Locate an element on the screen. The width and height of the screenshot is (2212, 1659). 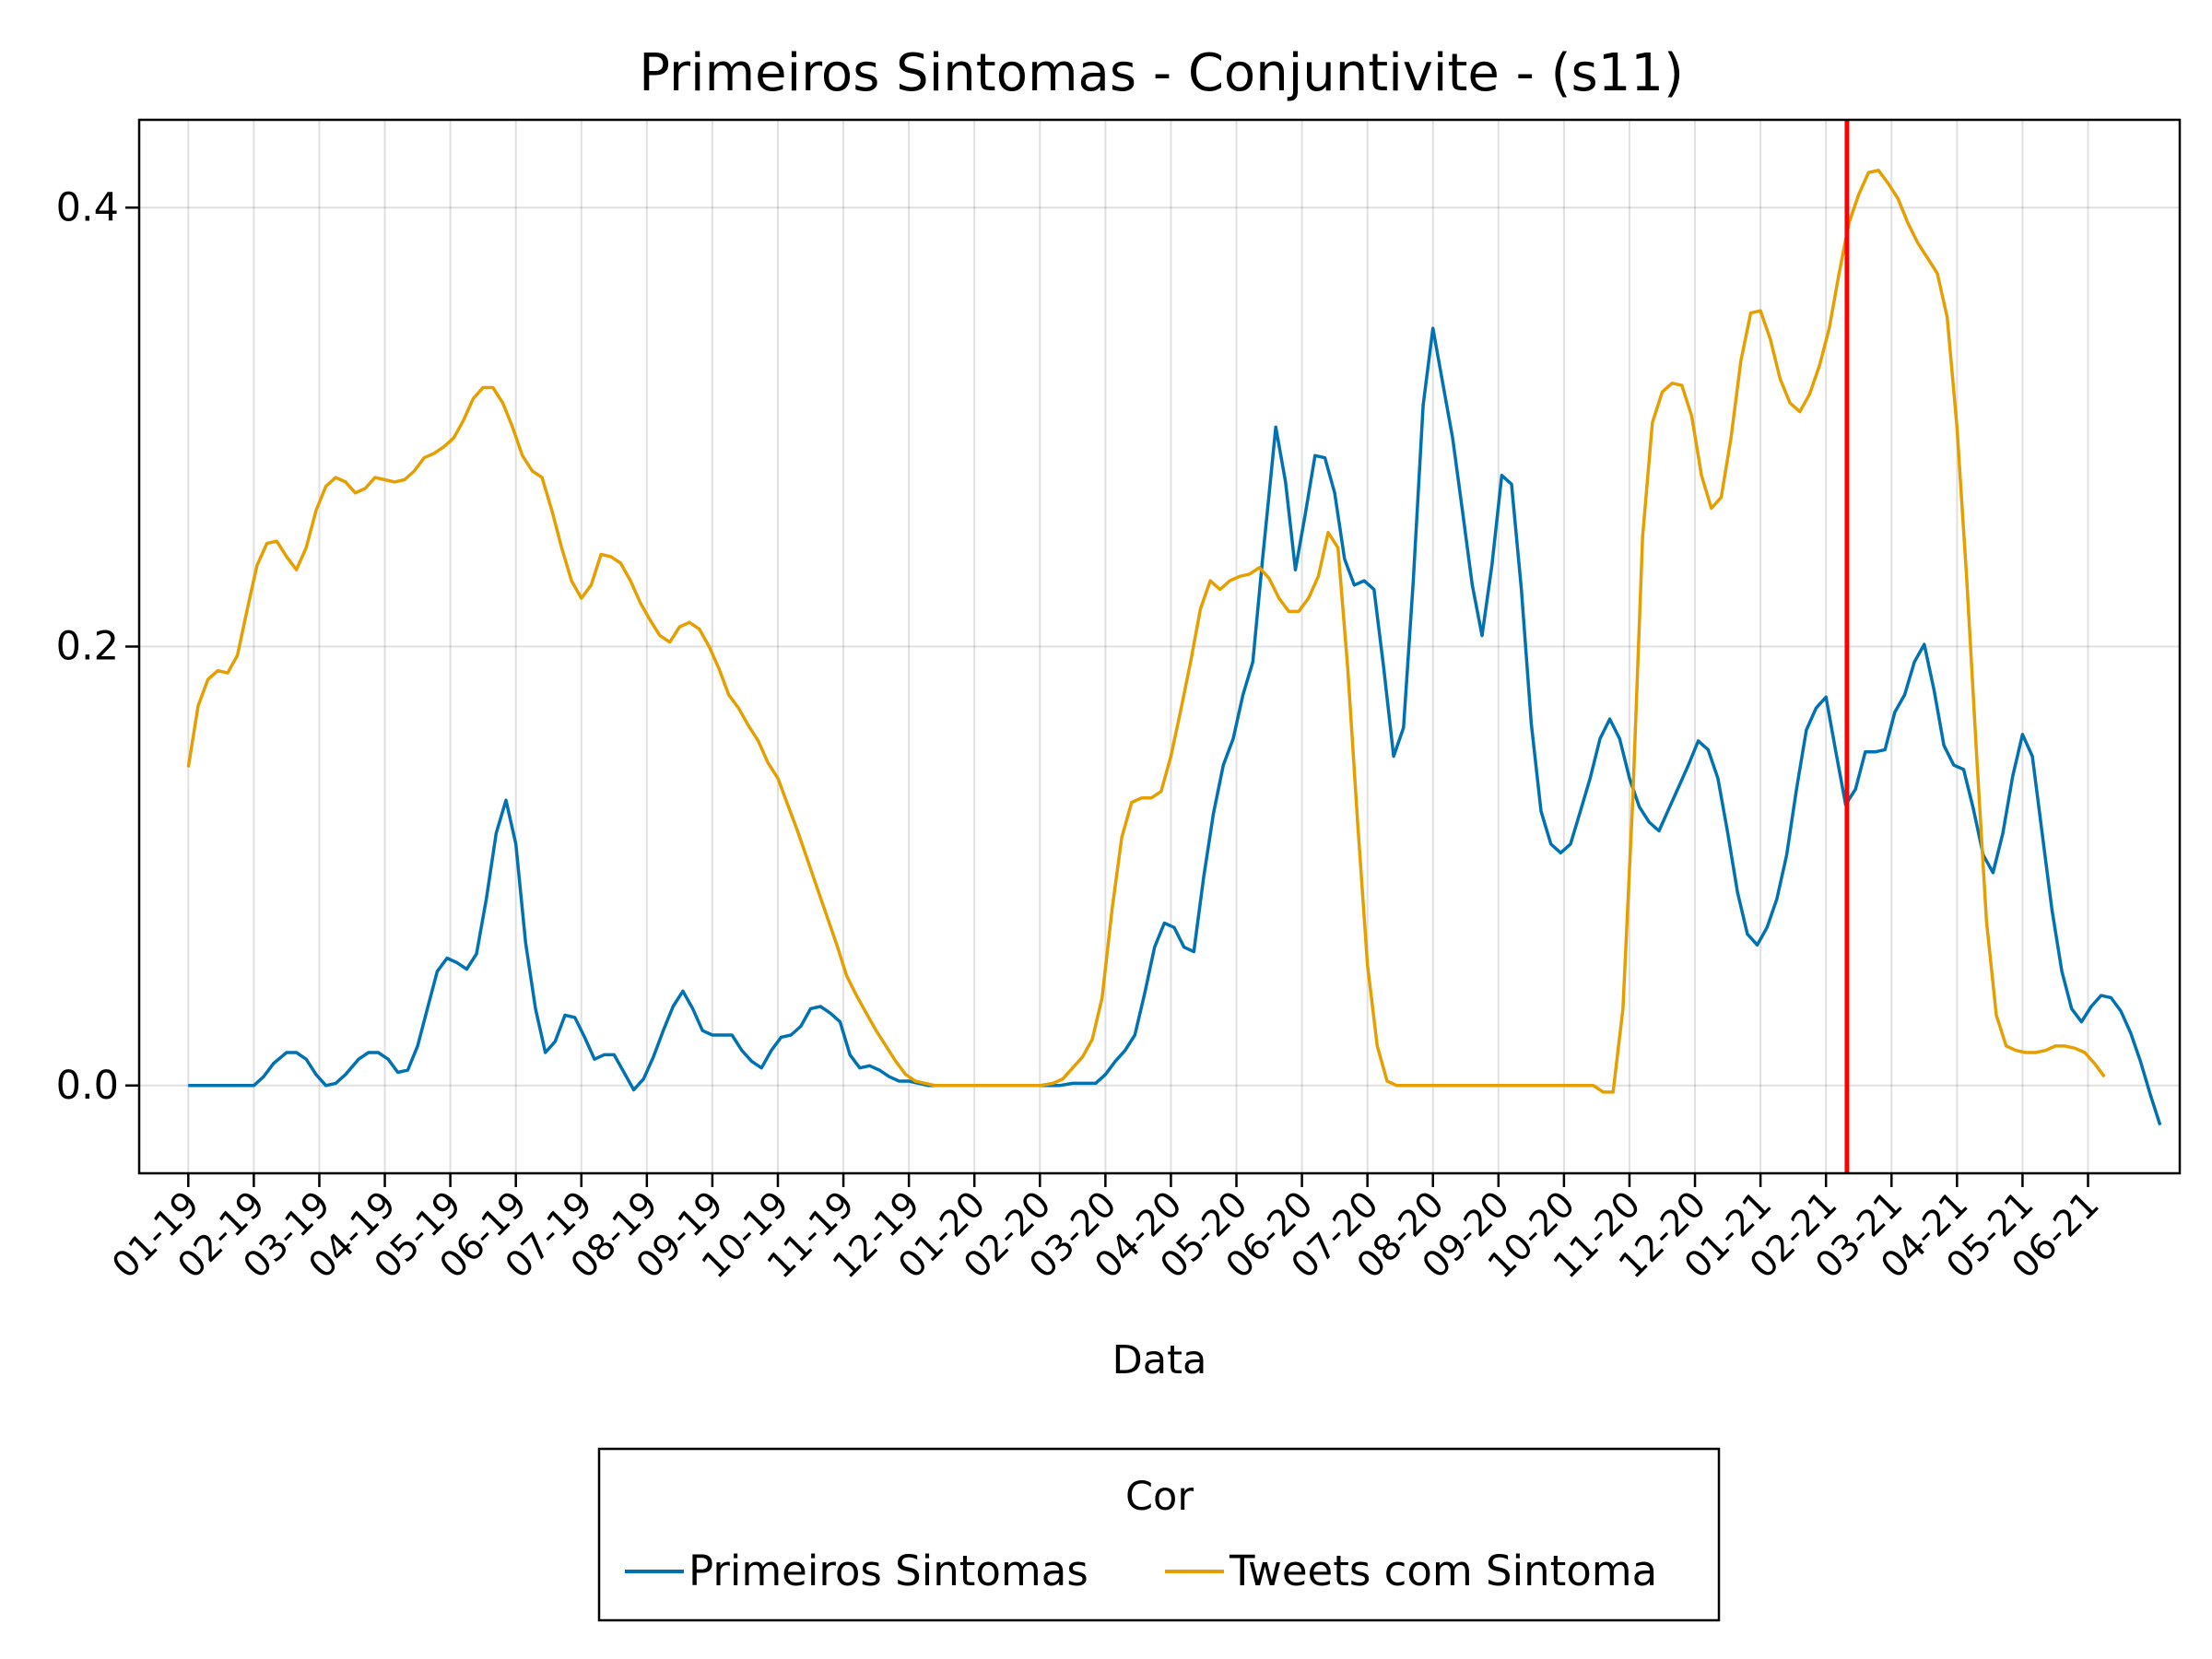
legend-label-tweets: Tweets com Sintoma is located at coordinates (1443, 1571).